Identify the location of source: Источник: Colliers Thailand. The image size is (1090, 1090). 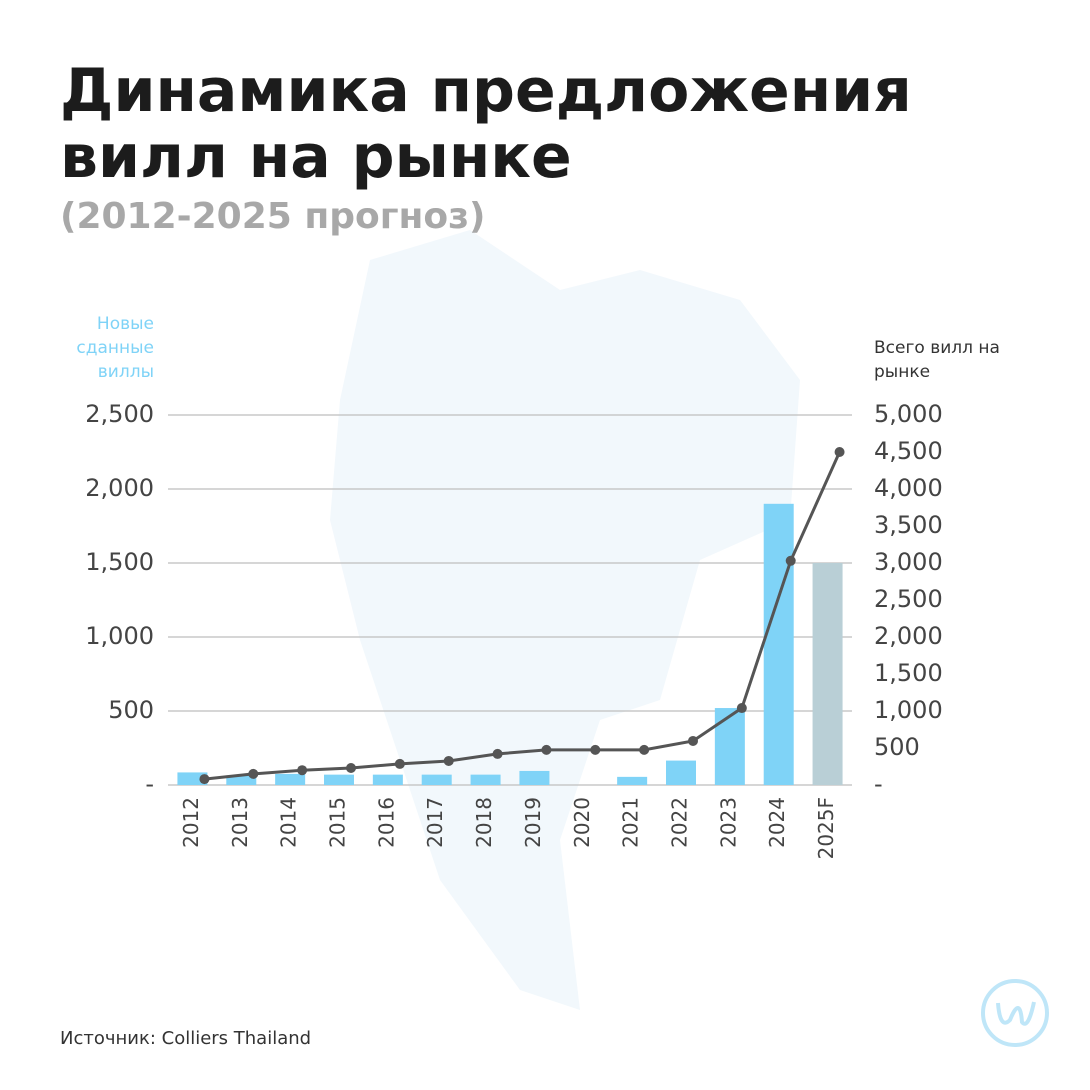
(186, 1038).